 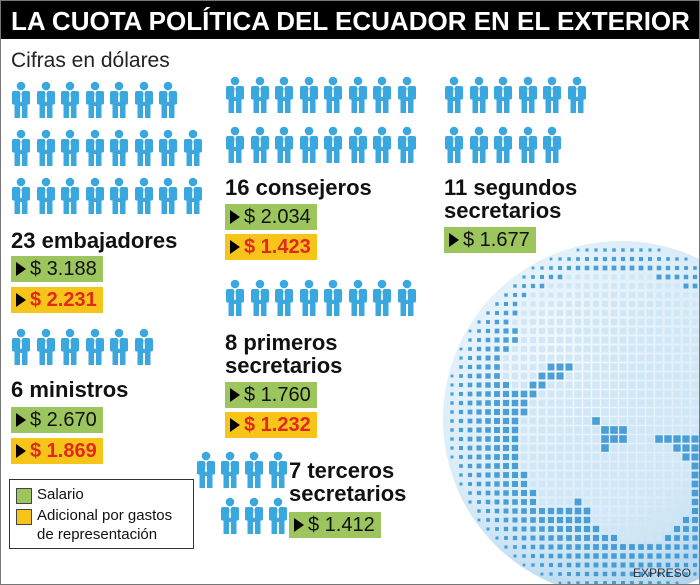 I want to click on salary-swatch, so click(x=24, y=496).